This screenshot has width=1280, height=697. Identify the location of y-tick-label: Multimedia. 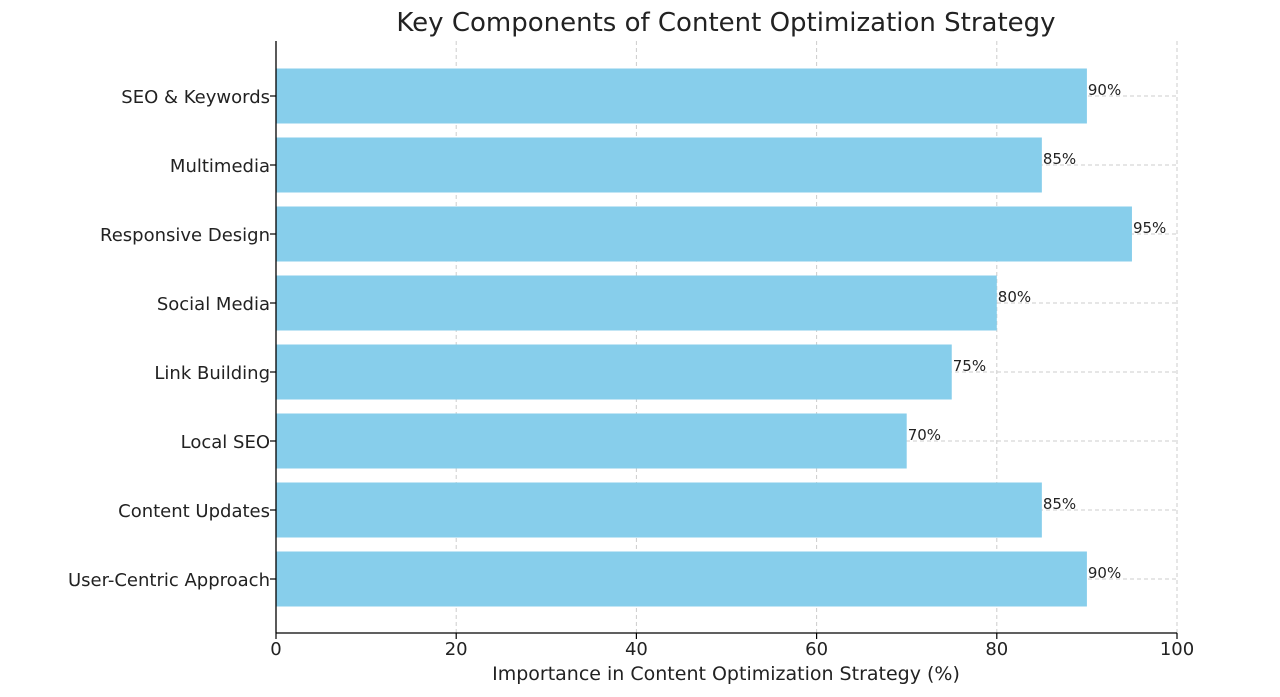
(220, 166).